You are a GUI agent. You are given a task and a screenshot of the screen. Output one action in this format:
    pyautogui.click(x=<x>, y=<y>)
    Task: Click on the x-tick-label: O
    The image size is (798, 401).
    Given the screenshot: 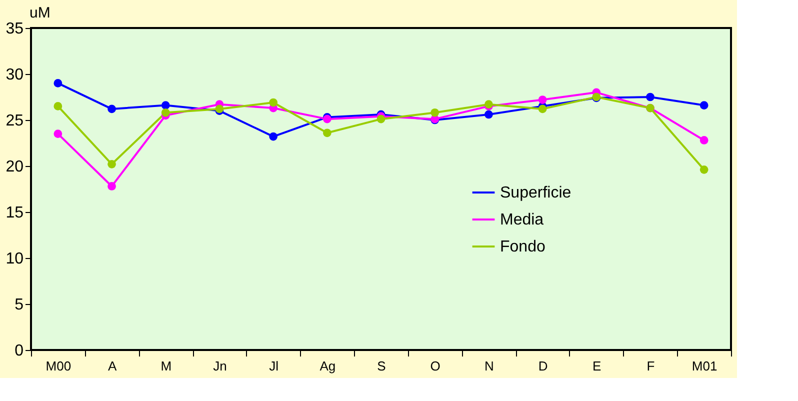 What is the action you would take?
    pyautogui.click(x=435, y=366)
    